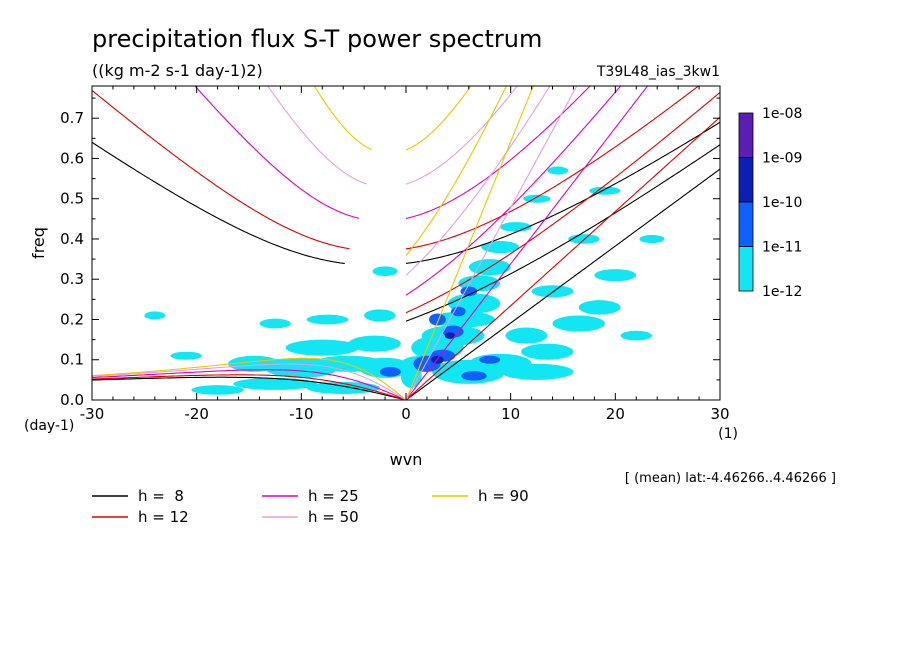 This screenshot has width=904, height=654. I want to click on x-unit-label: (1), so click(728, 434).